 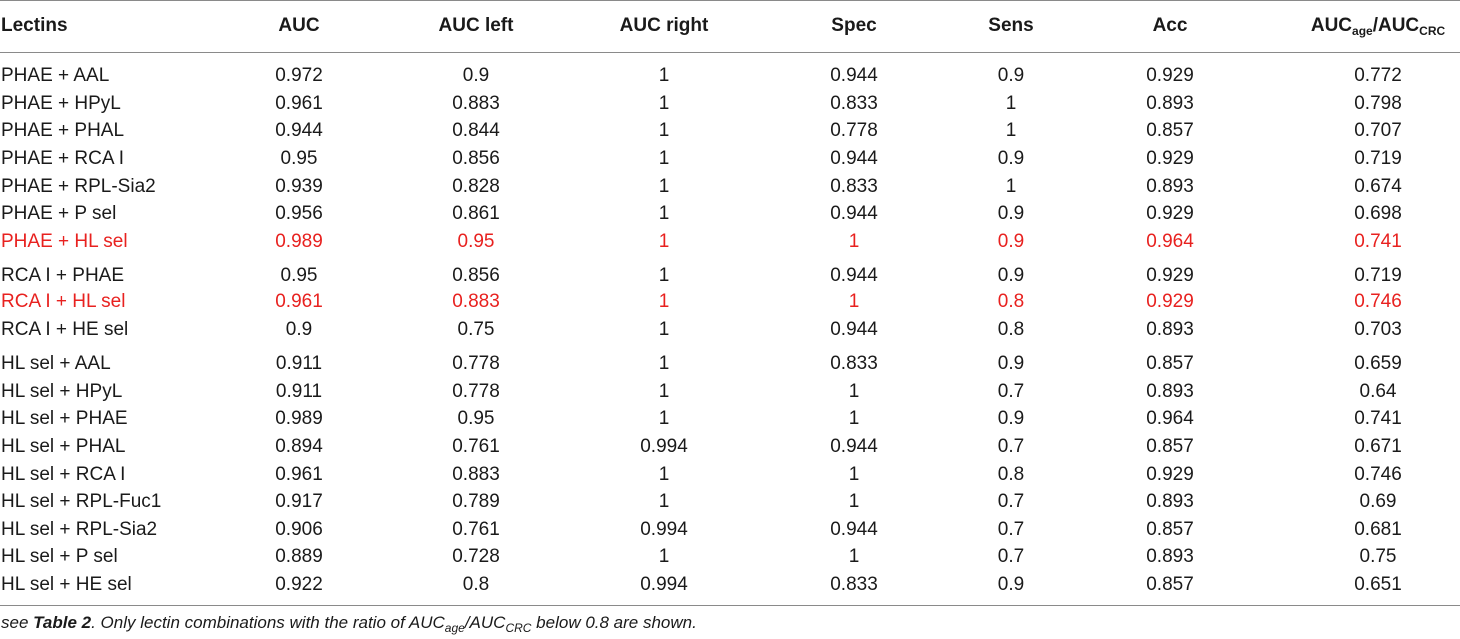 What do you see at coordinates (299, 584) in the screenshot?
I see `cell-auc: 0.922` at bounding box center [299, 584].